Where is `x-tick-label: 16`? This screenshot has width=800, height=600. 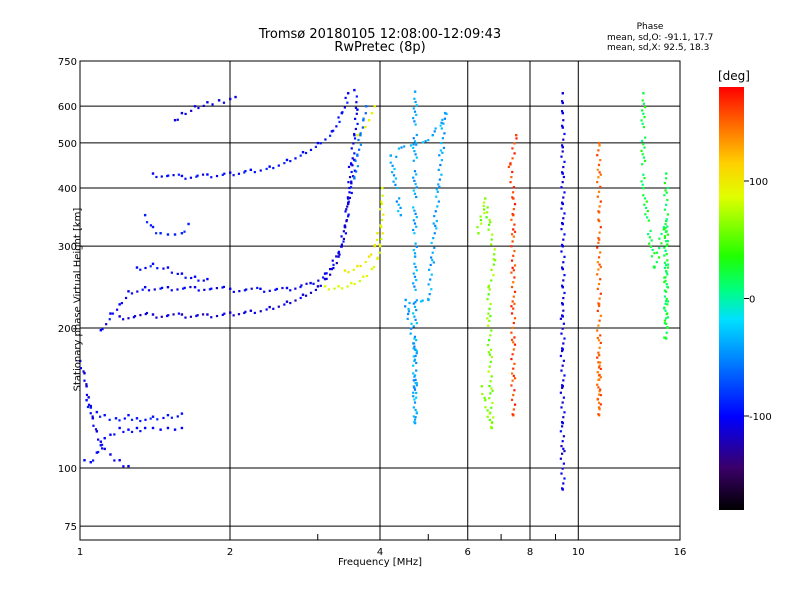
x-tick-label: 16 is located at coordinates (680, 552).